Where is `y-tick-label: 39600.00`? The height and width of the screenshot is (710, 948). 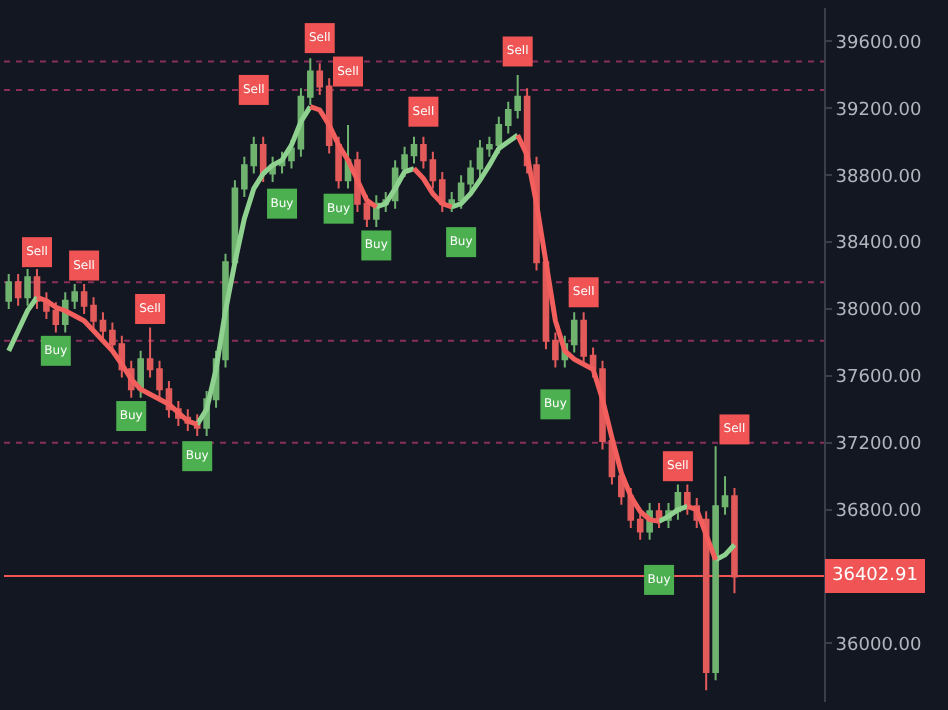 y-tick-label: 39600.00 is located at coordinates (879, 43).